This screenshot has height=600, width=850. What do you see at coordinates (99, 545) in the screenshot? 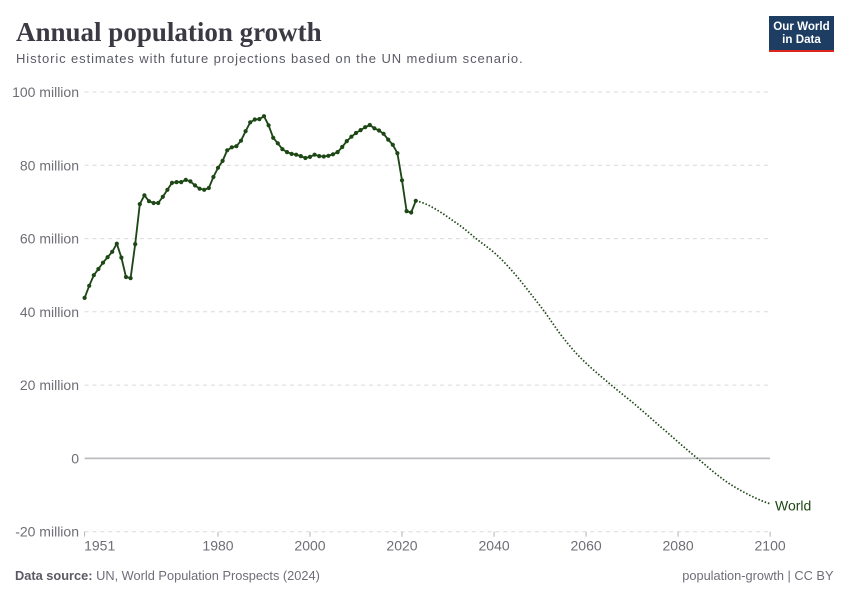
I see `svg-text: 1951` at bounding box center [99, 545].